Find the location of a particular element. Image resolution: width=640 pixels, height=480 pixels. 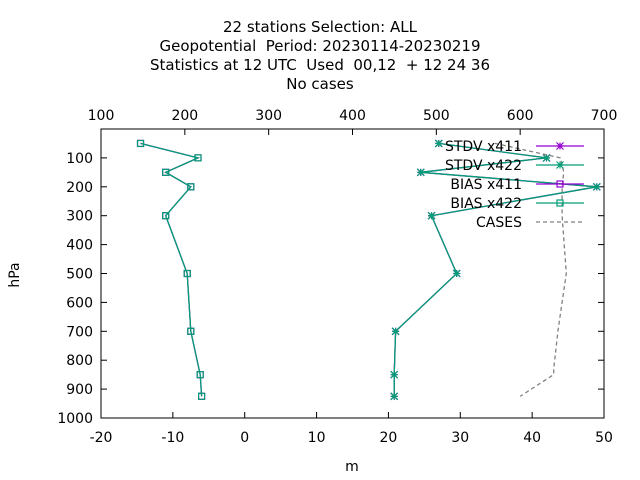

x-tick-label: 40 is located at coordinates (532, 438).